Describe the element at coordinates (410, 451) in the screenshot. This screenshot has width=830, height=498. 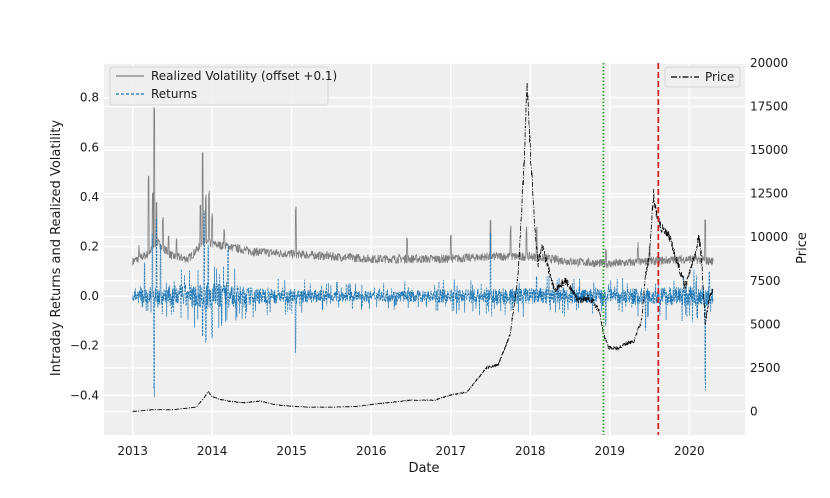
I see `x-axis-ticks: 2013 2014 2015 2016 2017 2018 2019 2020` at that location.